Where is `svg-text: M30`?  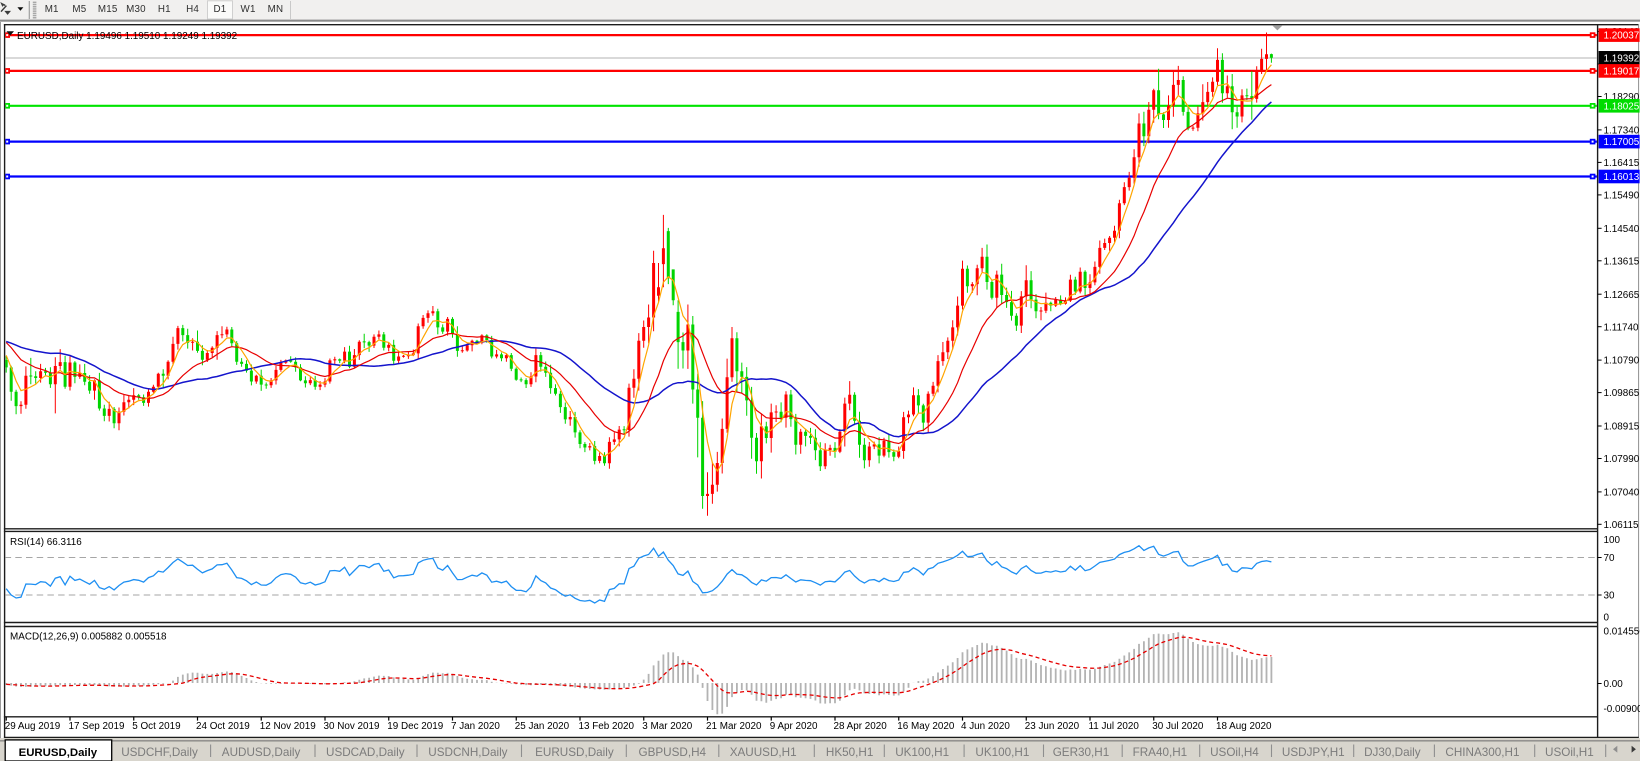
svg-text: M30 is located at coordinates (136, 9).